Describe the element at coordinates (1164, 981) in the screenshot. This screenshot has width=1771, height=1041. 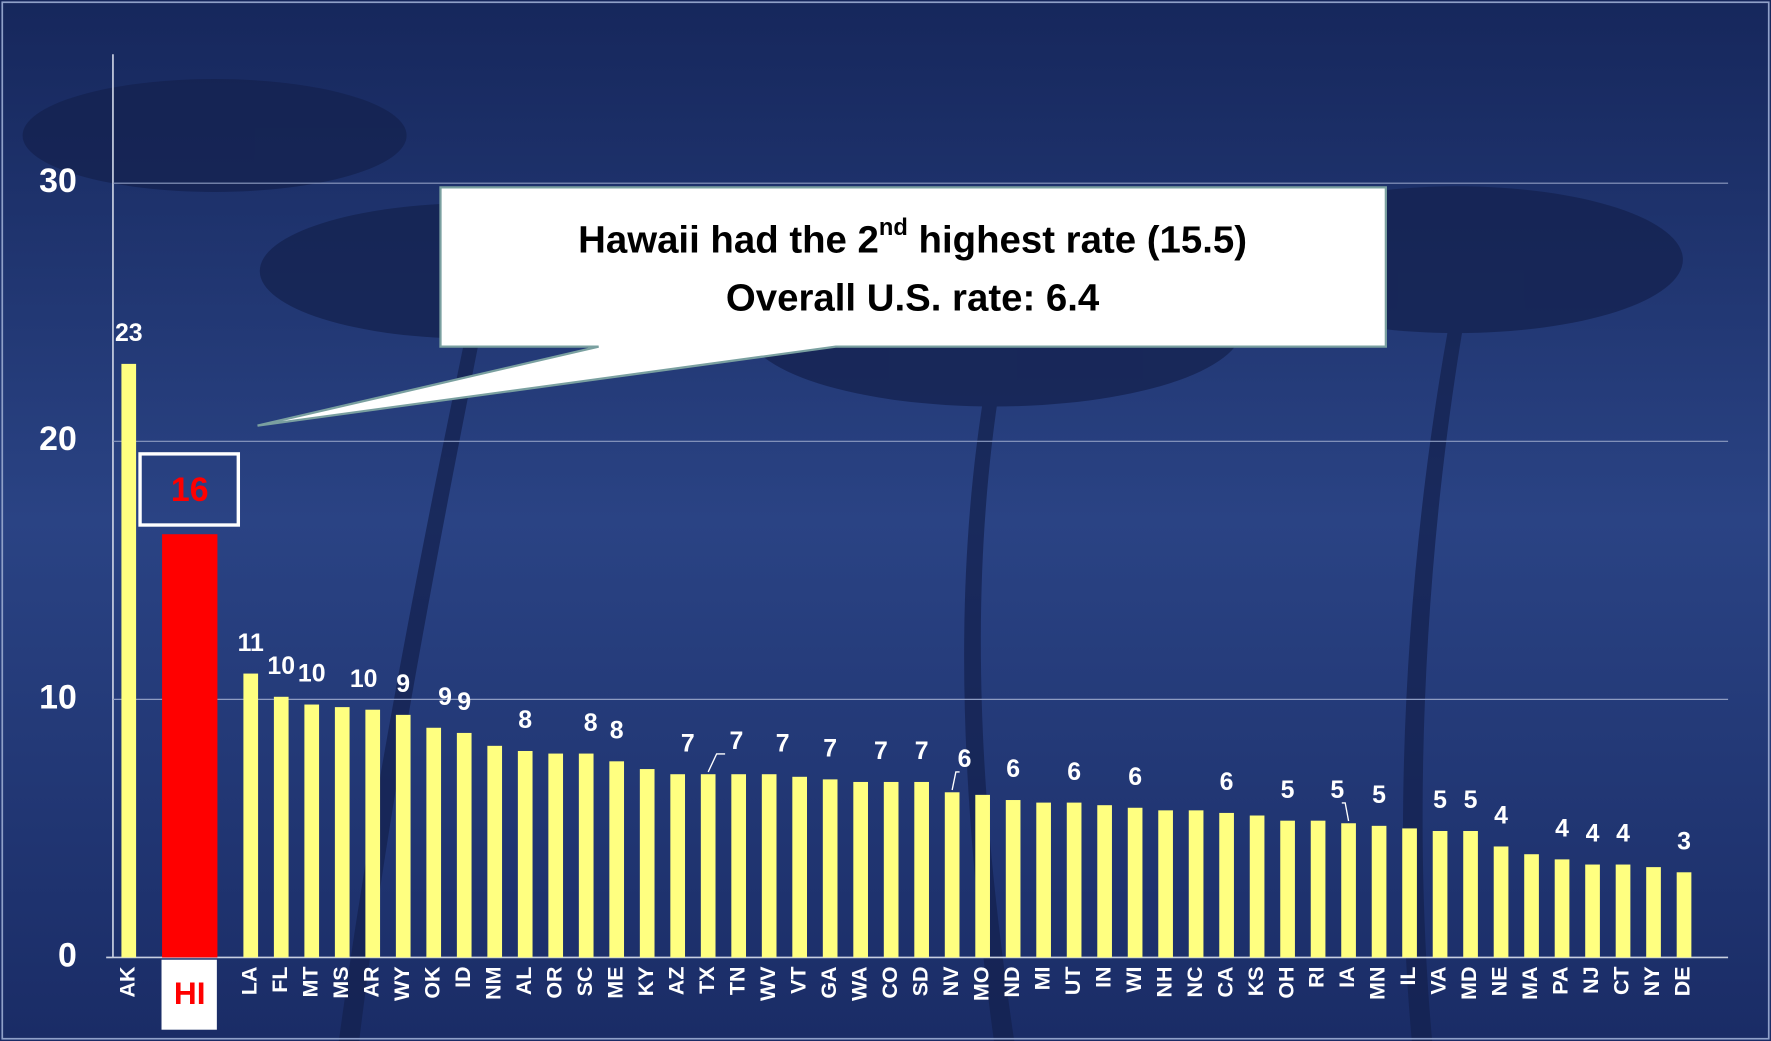
I see `x-tick-label: NH` at that location.